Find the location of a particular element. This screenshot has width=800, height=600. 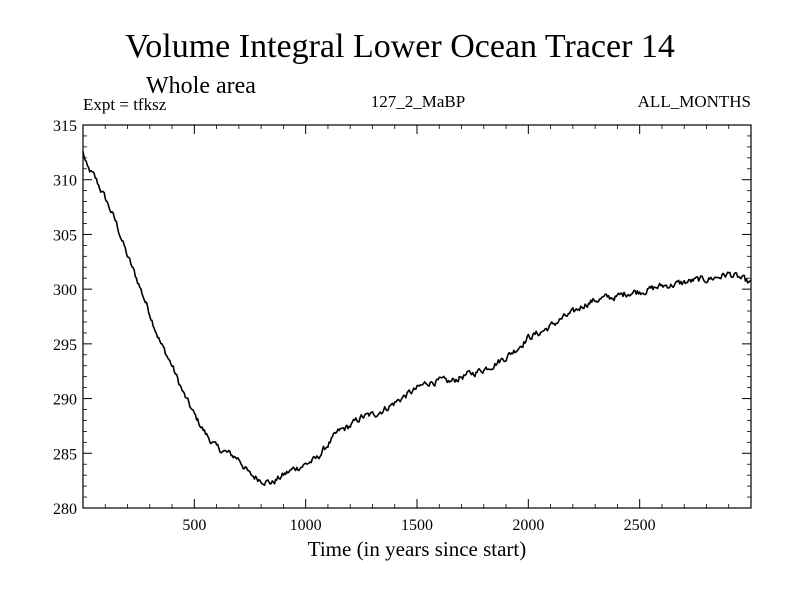

experiment-label: Expt = tfksz is located at coordinates (125, 104).